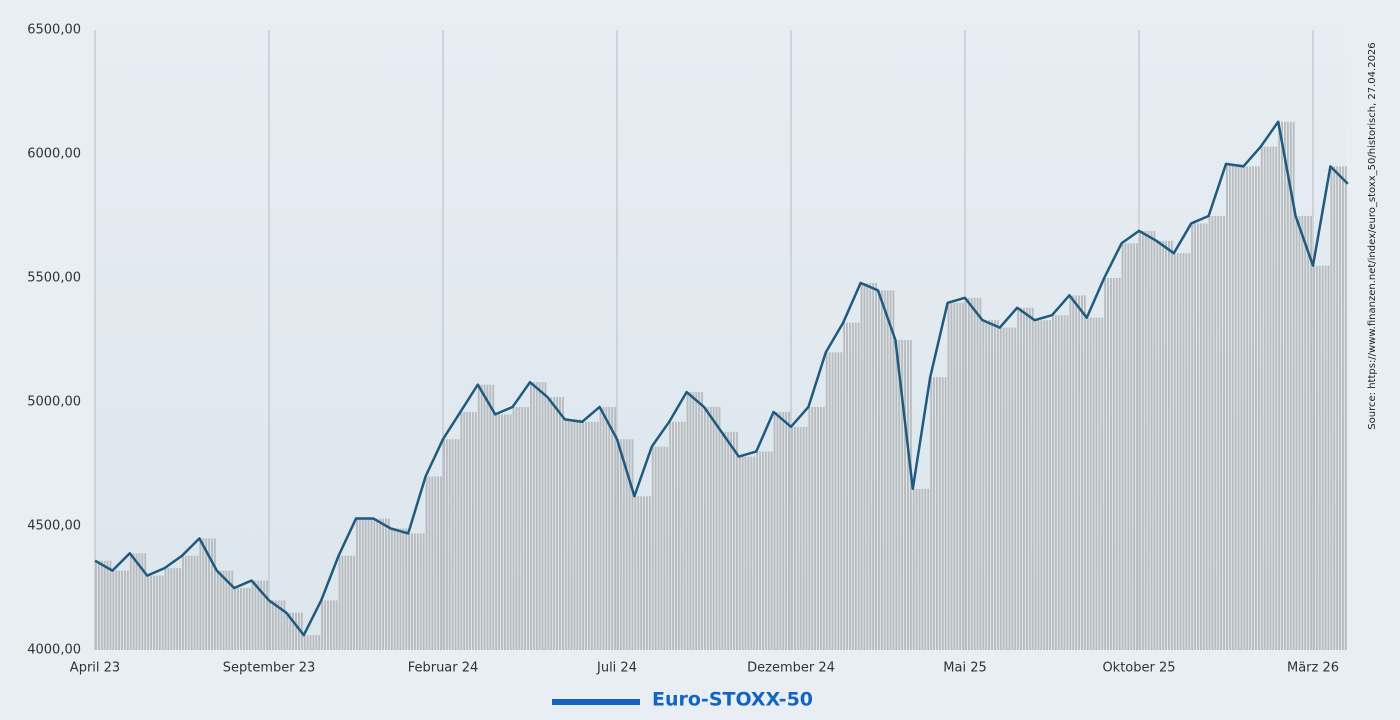  What do you see at coordinates (54, 526) in the screenshot?
I see `y-tick-label: 4500,00` at bounding box center [54, 526].